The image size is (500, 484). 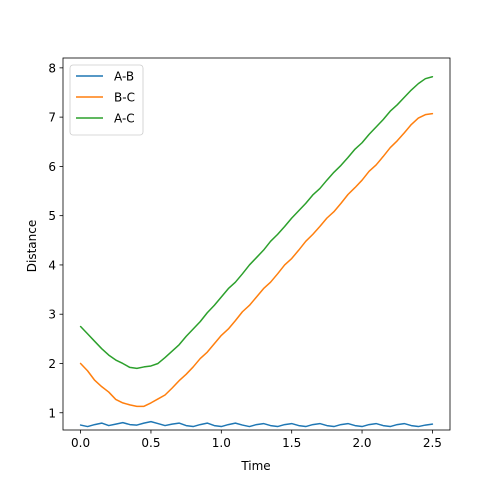 What do you see at coordinates (52, 216) in the screenshot?
I see `y-tick-label: 5` at bounding box center [52, 216].